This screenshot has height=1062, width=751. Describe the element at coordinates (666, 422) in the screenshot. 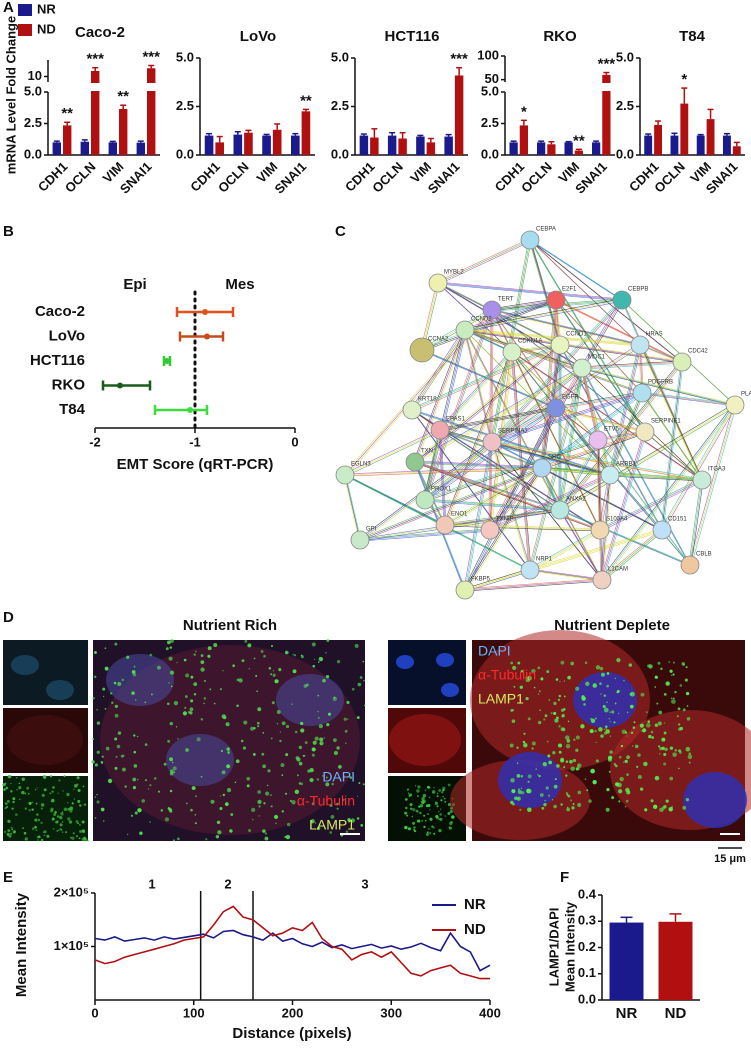

I see `node-label: SERPINE1` at that location.